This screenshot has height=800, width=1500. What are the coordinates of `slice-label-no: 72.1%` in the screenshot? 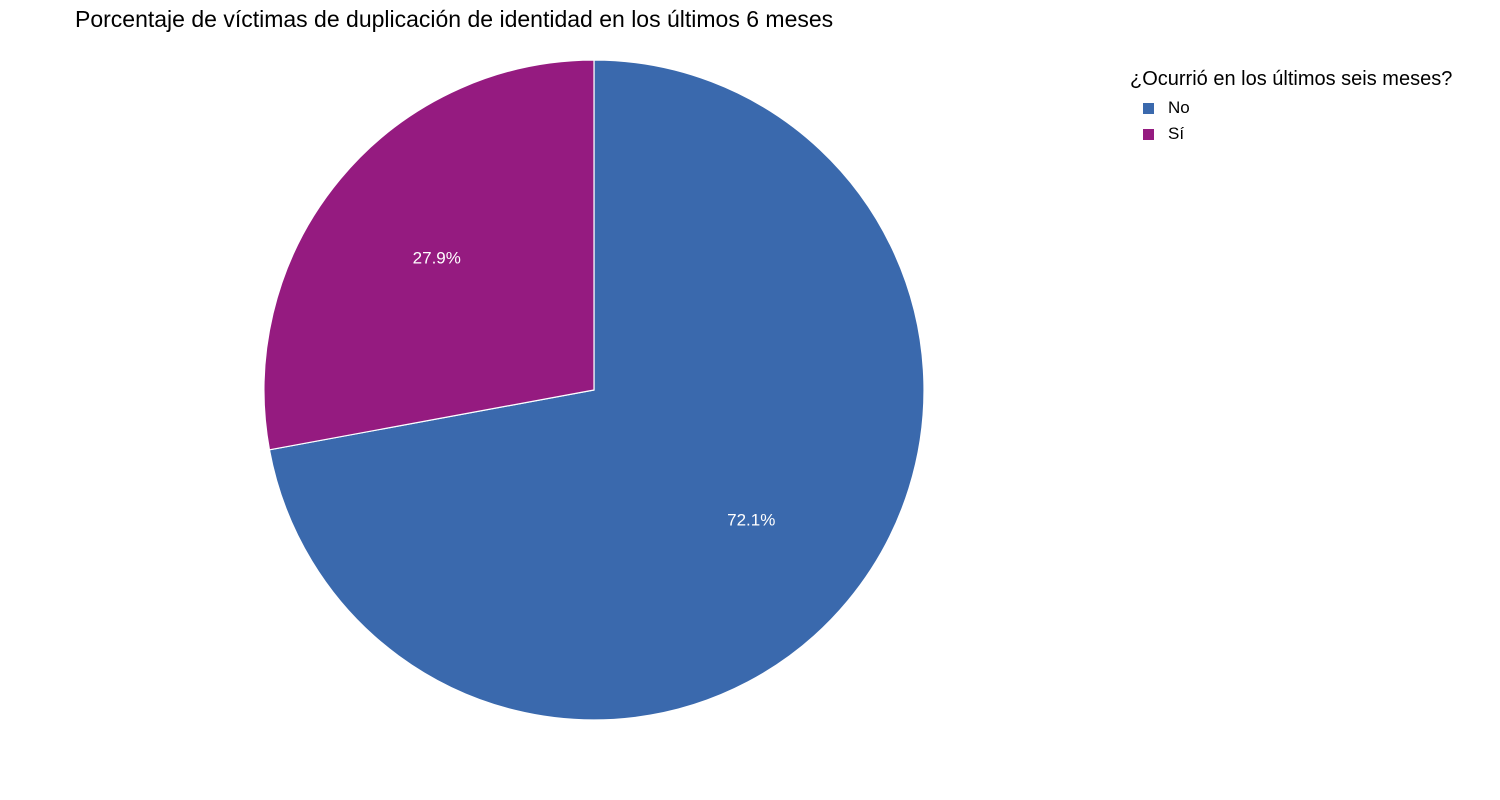 It's located at (751, 519).